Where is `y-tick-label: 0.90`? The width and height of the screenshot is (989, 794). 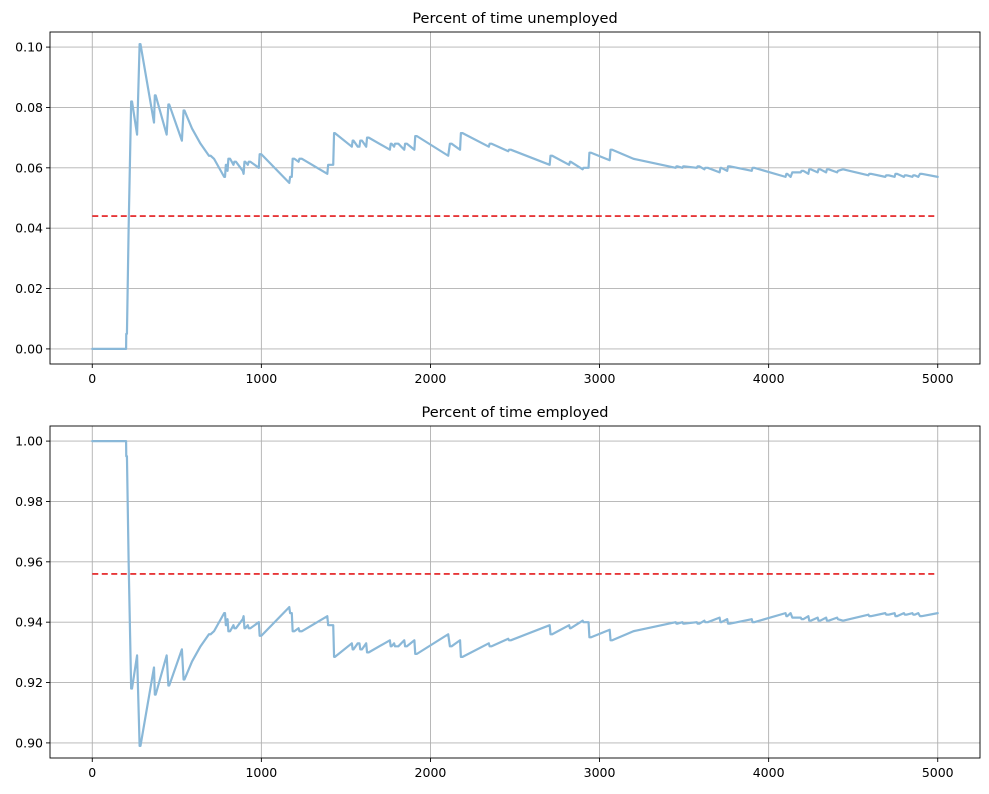 y-tick-label: 0.90 is located at coordinates (29, 742).